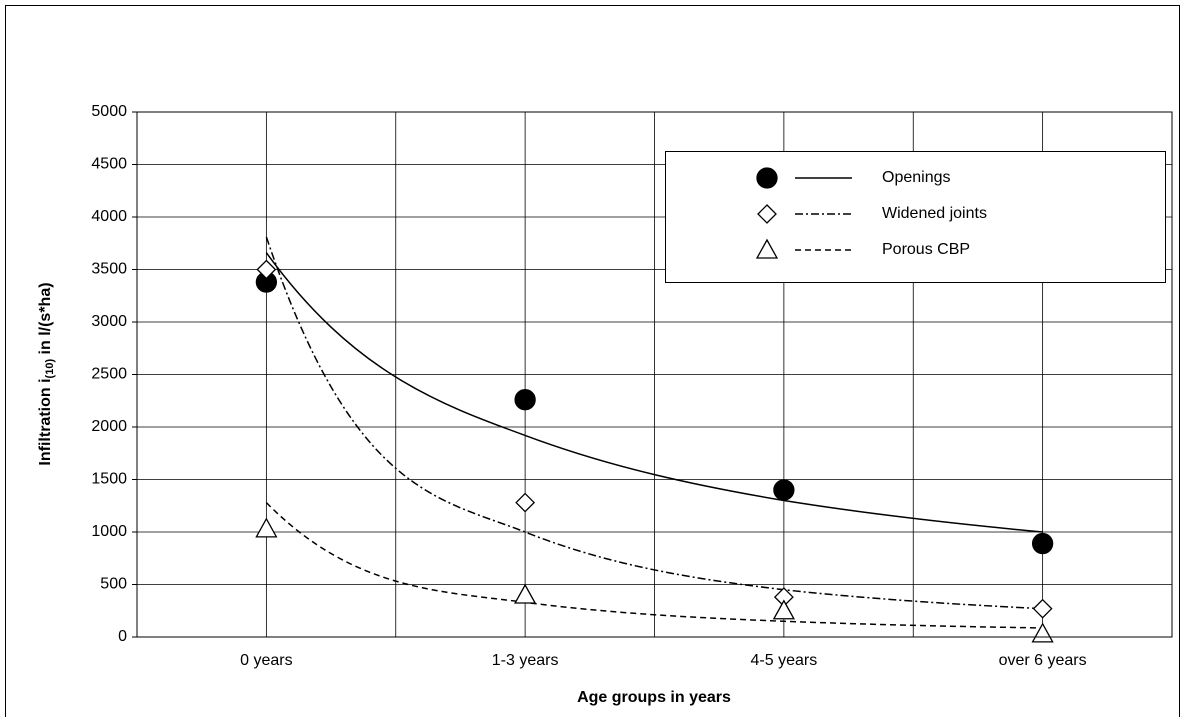 The height and width of the screenshot is (717, 1184). What do you see at coordinates (109, 164) in the screenshot?
I see `y-tick-label: 4500` at bounding box center [109, 164].